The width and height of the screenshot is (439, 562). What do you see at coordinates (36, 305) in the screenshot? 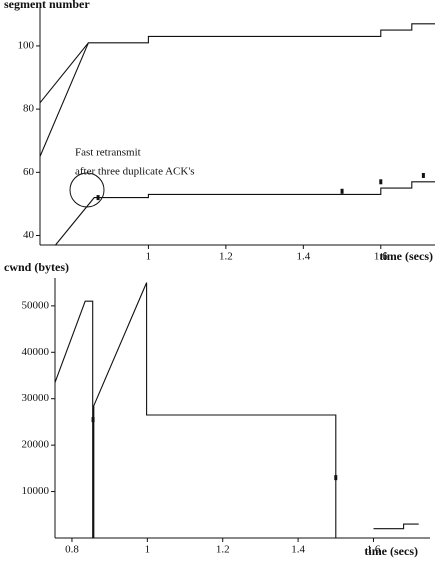
I see `y-tick-label: 50000` at bounding box center [36, 305].